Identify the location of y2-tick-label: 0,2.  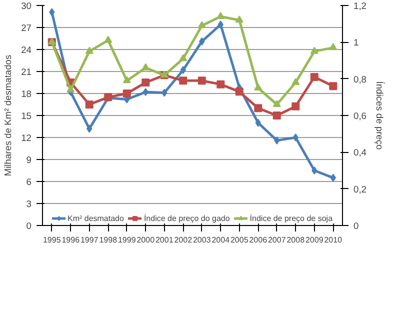
(360, 189).